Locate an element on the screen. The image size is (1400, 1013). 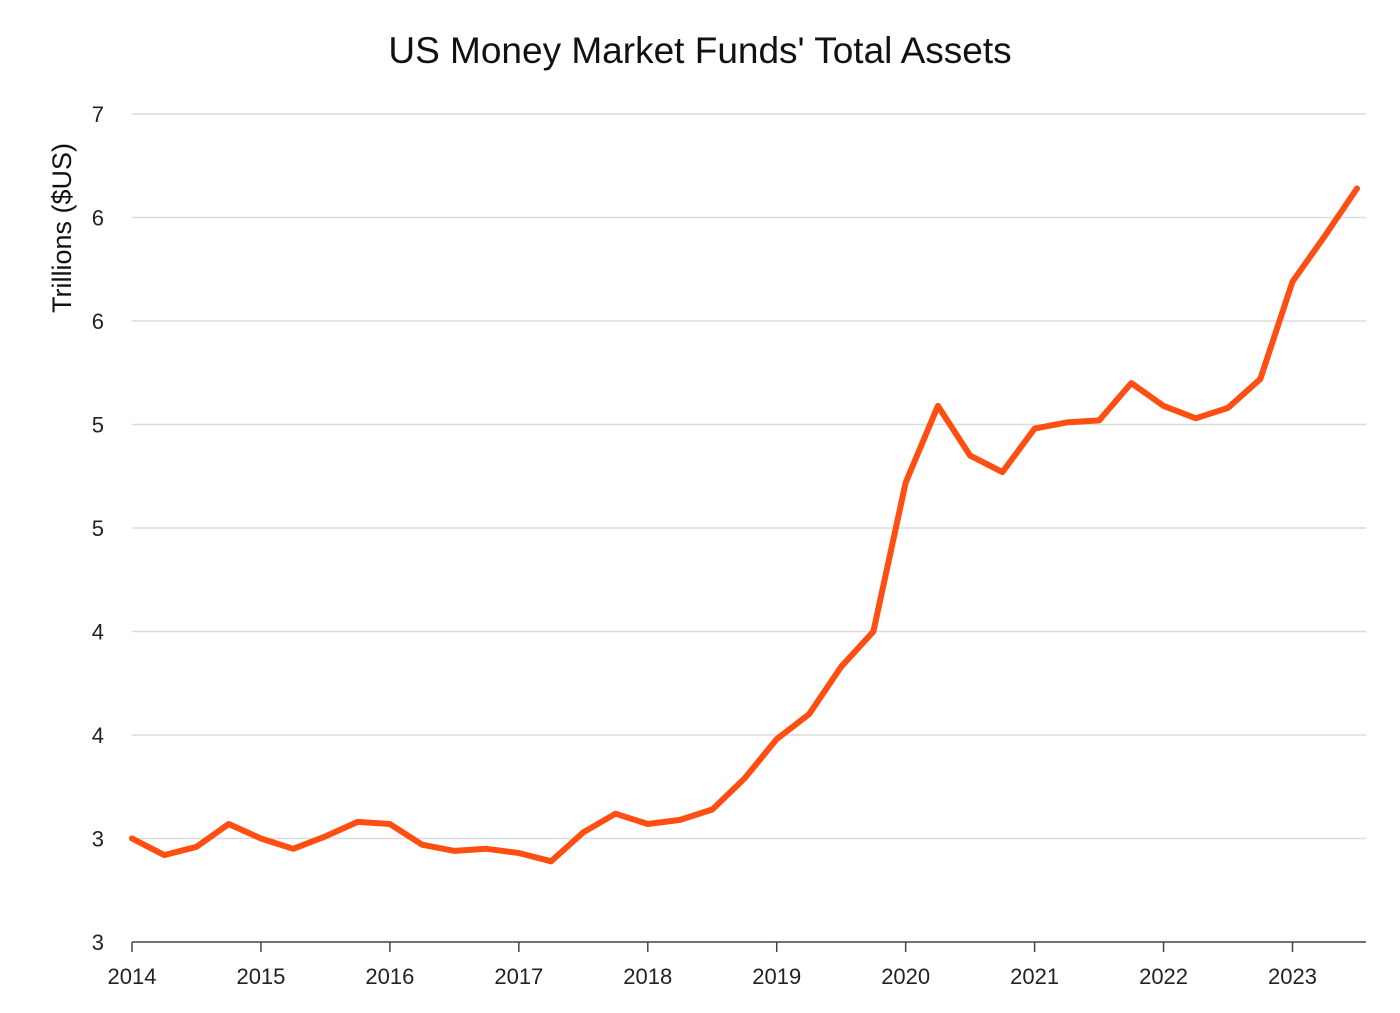
x-tick-label: 2016 is located at coordinates (389, 976).